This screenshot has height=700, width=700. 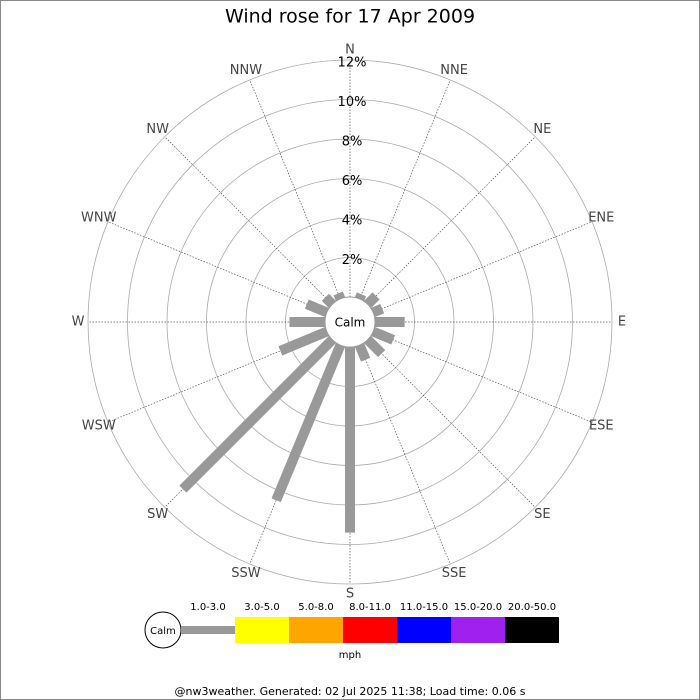 I want to click on r-tick-label: 8%, so click(x=352, y=142).